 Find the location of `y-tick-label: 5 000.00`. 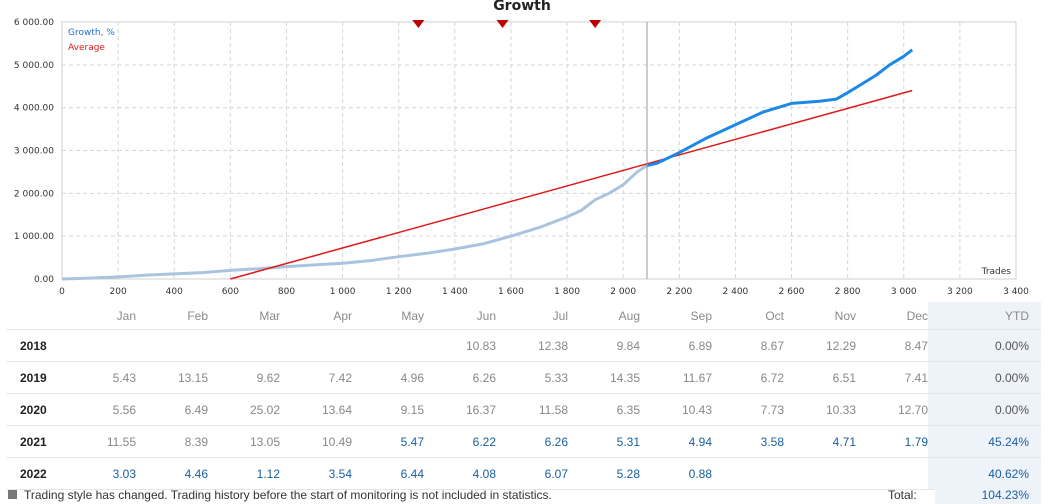

y-tick-label: 5 000.00 is located at coordinates (34, 66).